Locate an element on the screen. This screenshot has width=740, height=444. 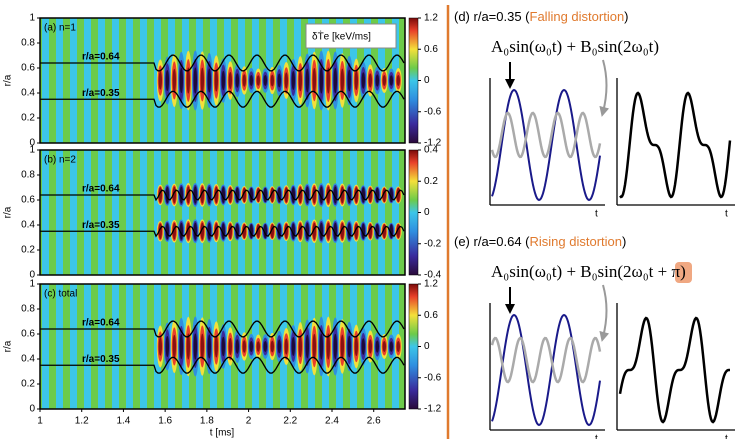
x-tick-label: 2.6 is located at coordinates (374, 421).